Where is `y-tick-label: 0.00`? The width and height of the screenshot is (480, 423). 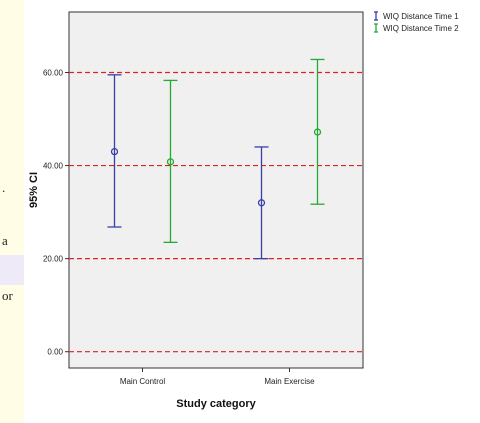 y-tick-label: 0.00 is located at coordinates (55, 352).